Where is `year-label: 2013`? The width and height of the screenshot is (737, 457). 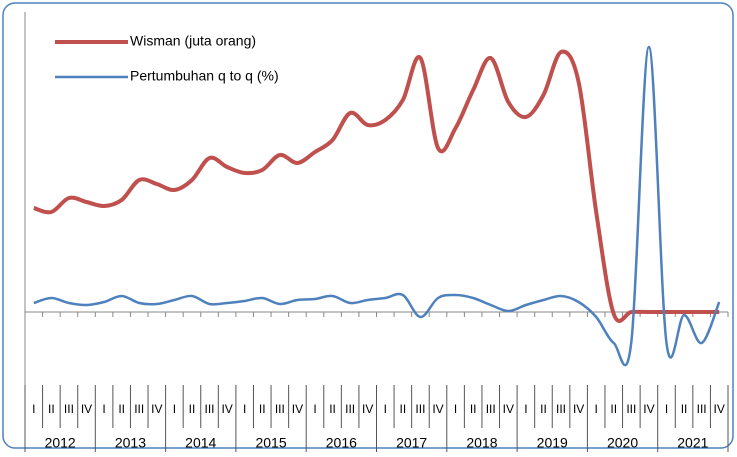 year-label: 2013 is located at coordinates (130, 443).